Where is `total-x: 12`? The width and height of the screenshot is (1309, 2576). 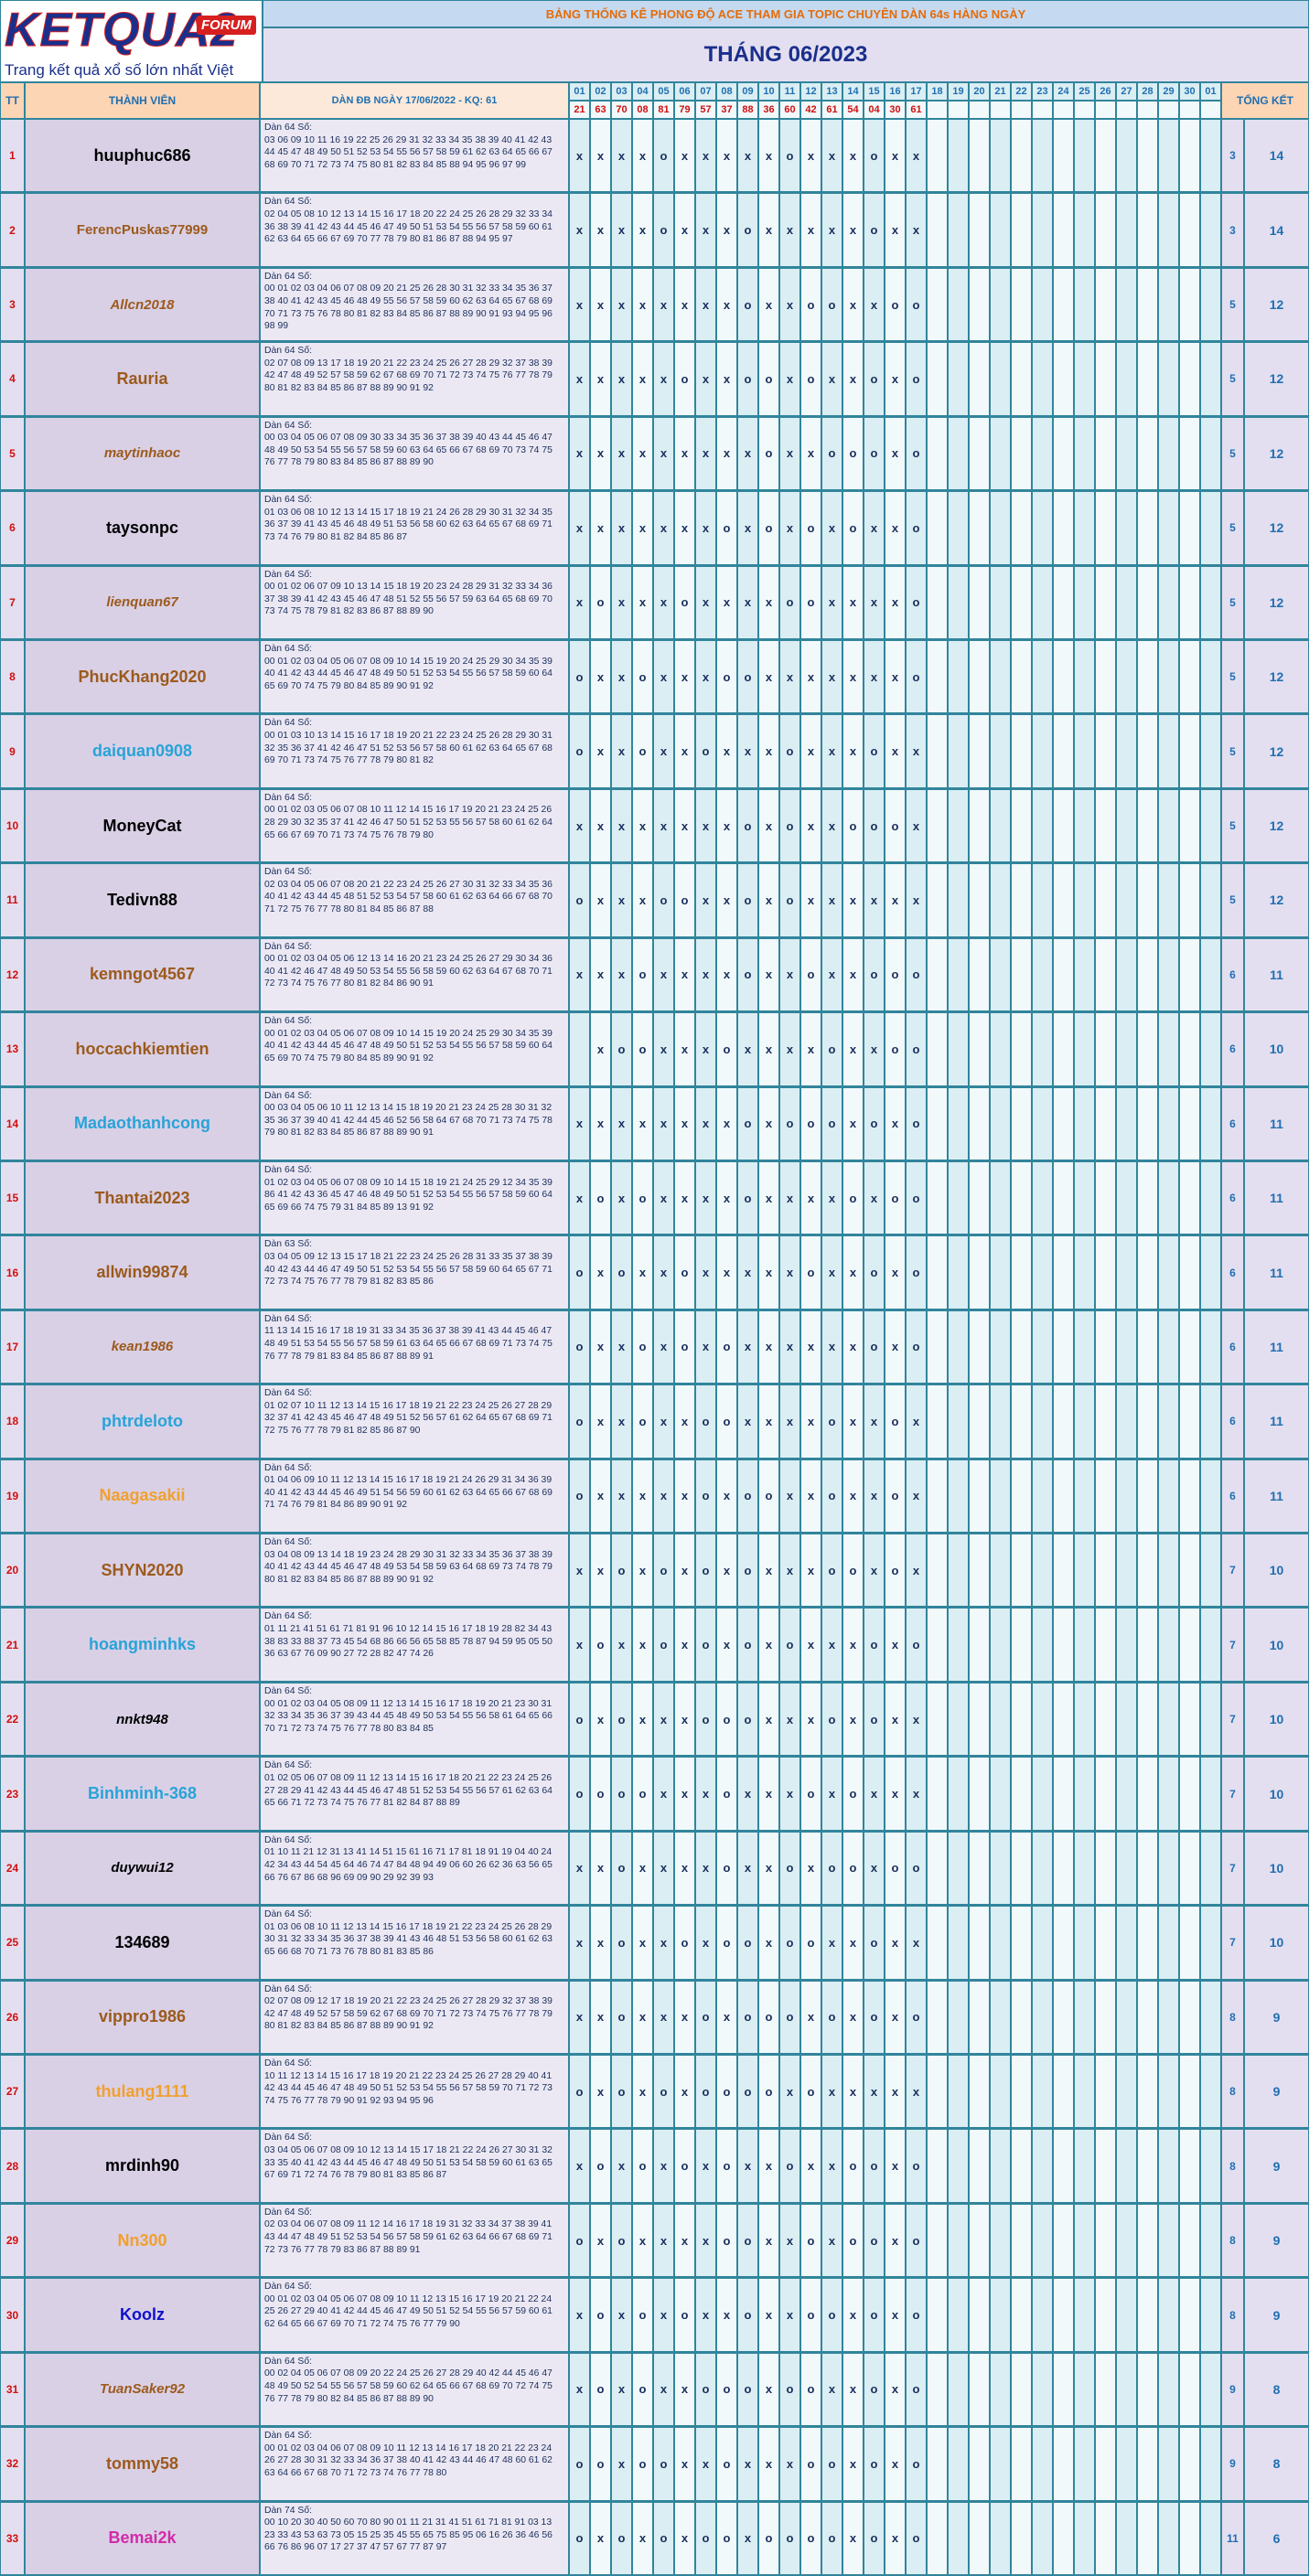
total-x: 12 is located at coordinates (1276, 528).